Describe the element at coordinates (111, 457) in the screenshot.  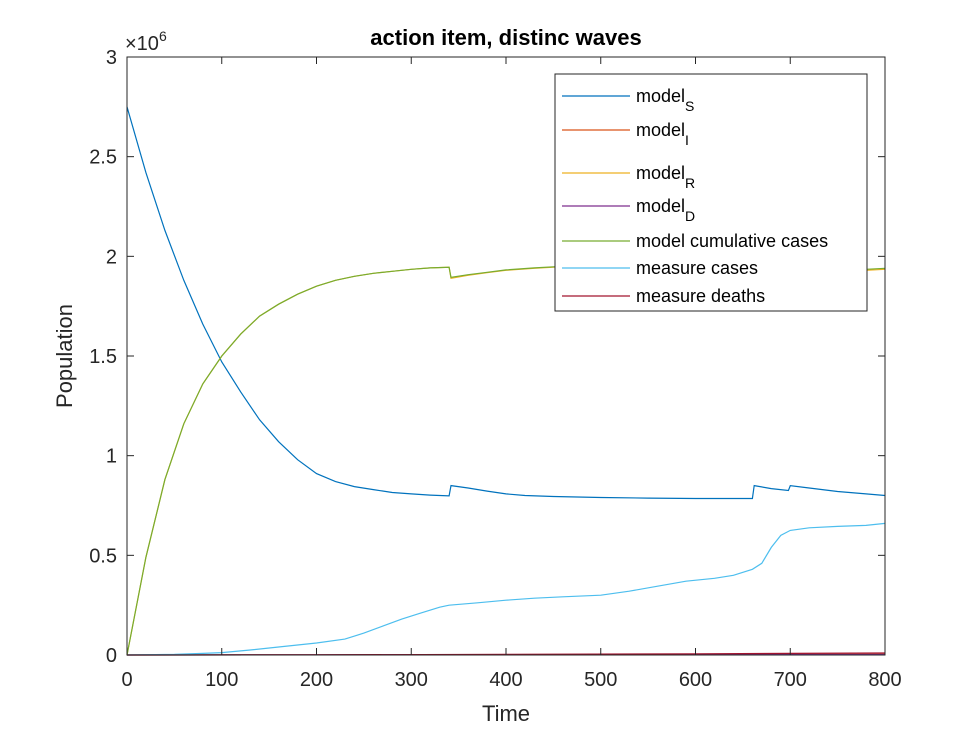
I see `y-tick-label-2: 1` at that location.